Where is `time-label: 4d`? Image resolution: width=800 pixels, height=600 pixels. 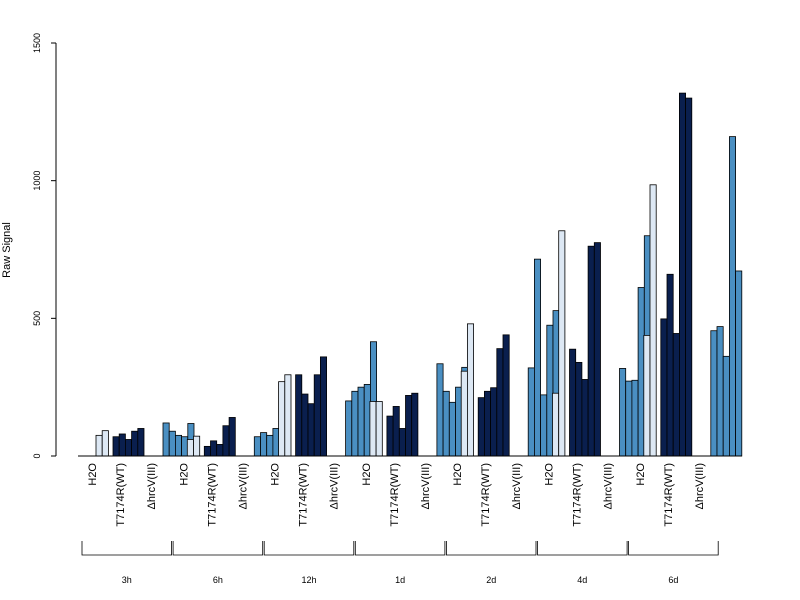 time-label: 4d is located at coordinates (582, 580).